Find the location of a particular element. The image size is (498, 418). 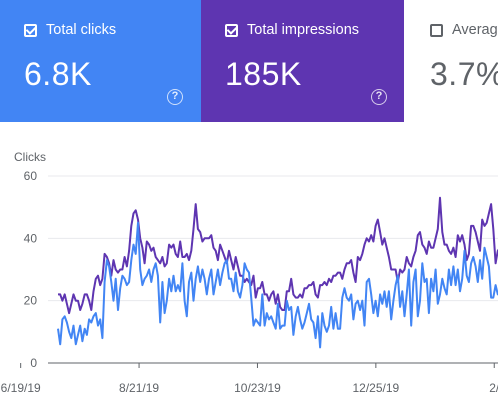

total-impressions-card: Total impressions 185K ? is located at coordinates (302, 61).